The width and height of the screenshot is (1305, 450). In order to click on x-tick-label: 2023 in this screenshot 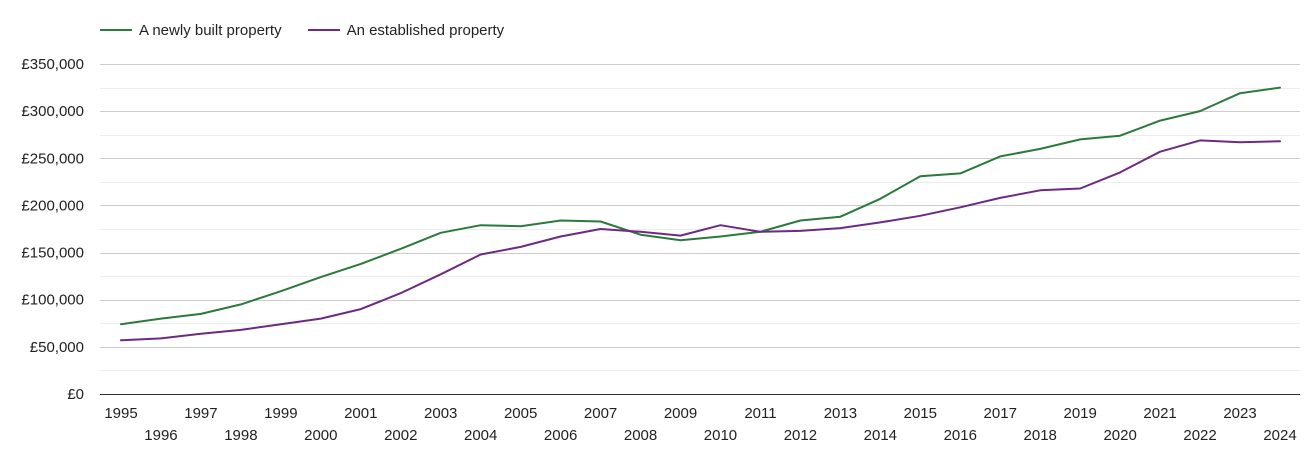, I will do `click(1239, 413)`.